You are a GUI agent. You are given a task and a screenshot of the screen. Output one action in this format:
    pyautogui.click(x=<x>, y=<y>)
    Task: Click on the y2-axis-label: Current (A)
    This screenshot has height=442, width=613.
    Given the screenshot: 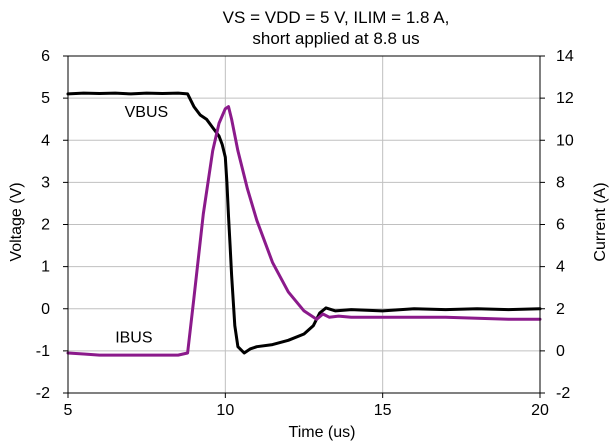 What is the action you would take?
    pyautogui.click(x=600, y=221)
    